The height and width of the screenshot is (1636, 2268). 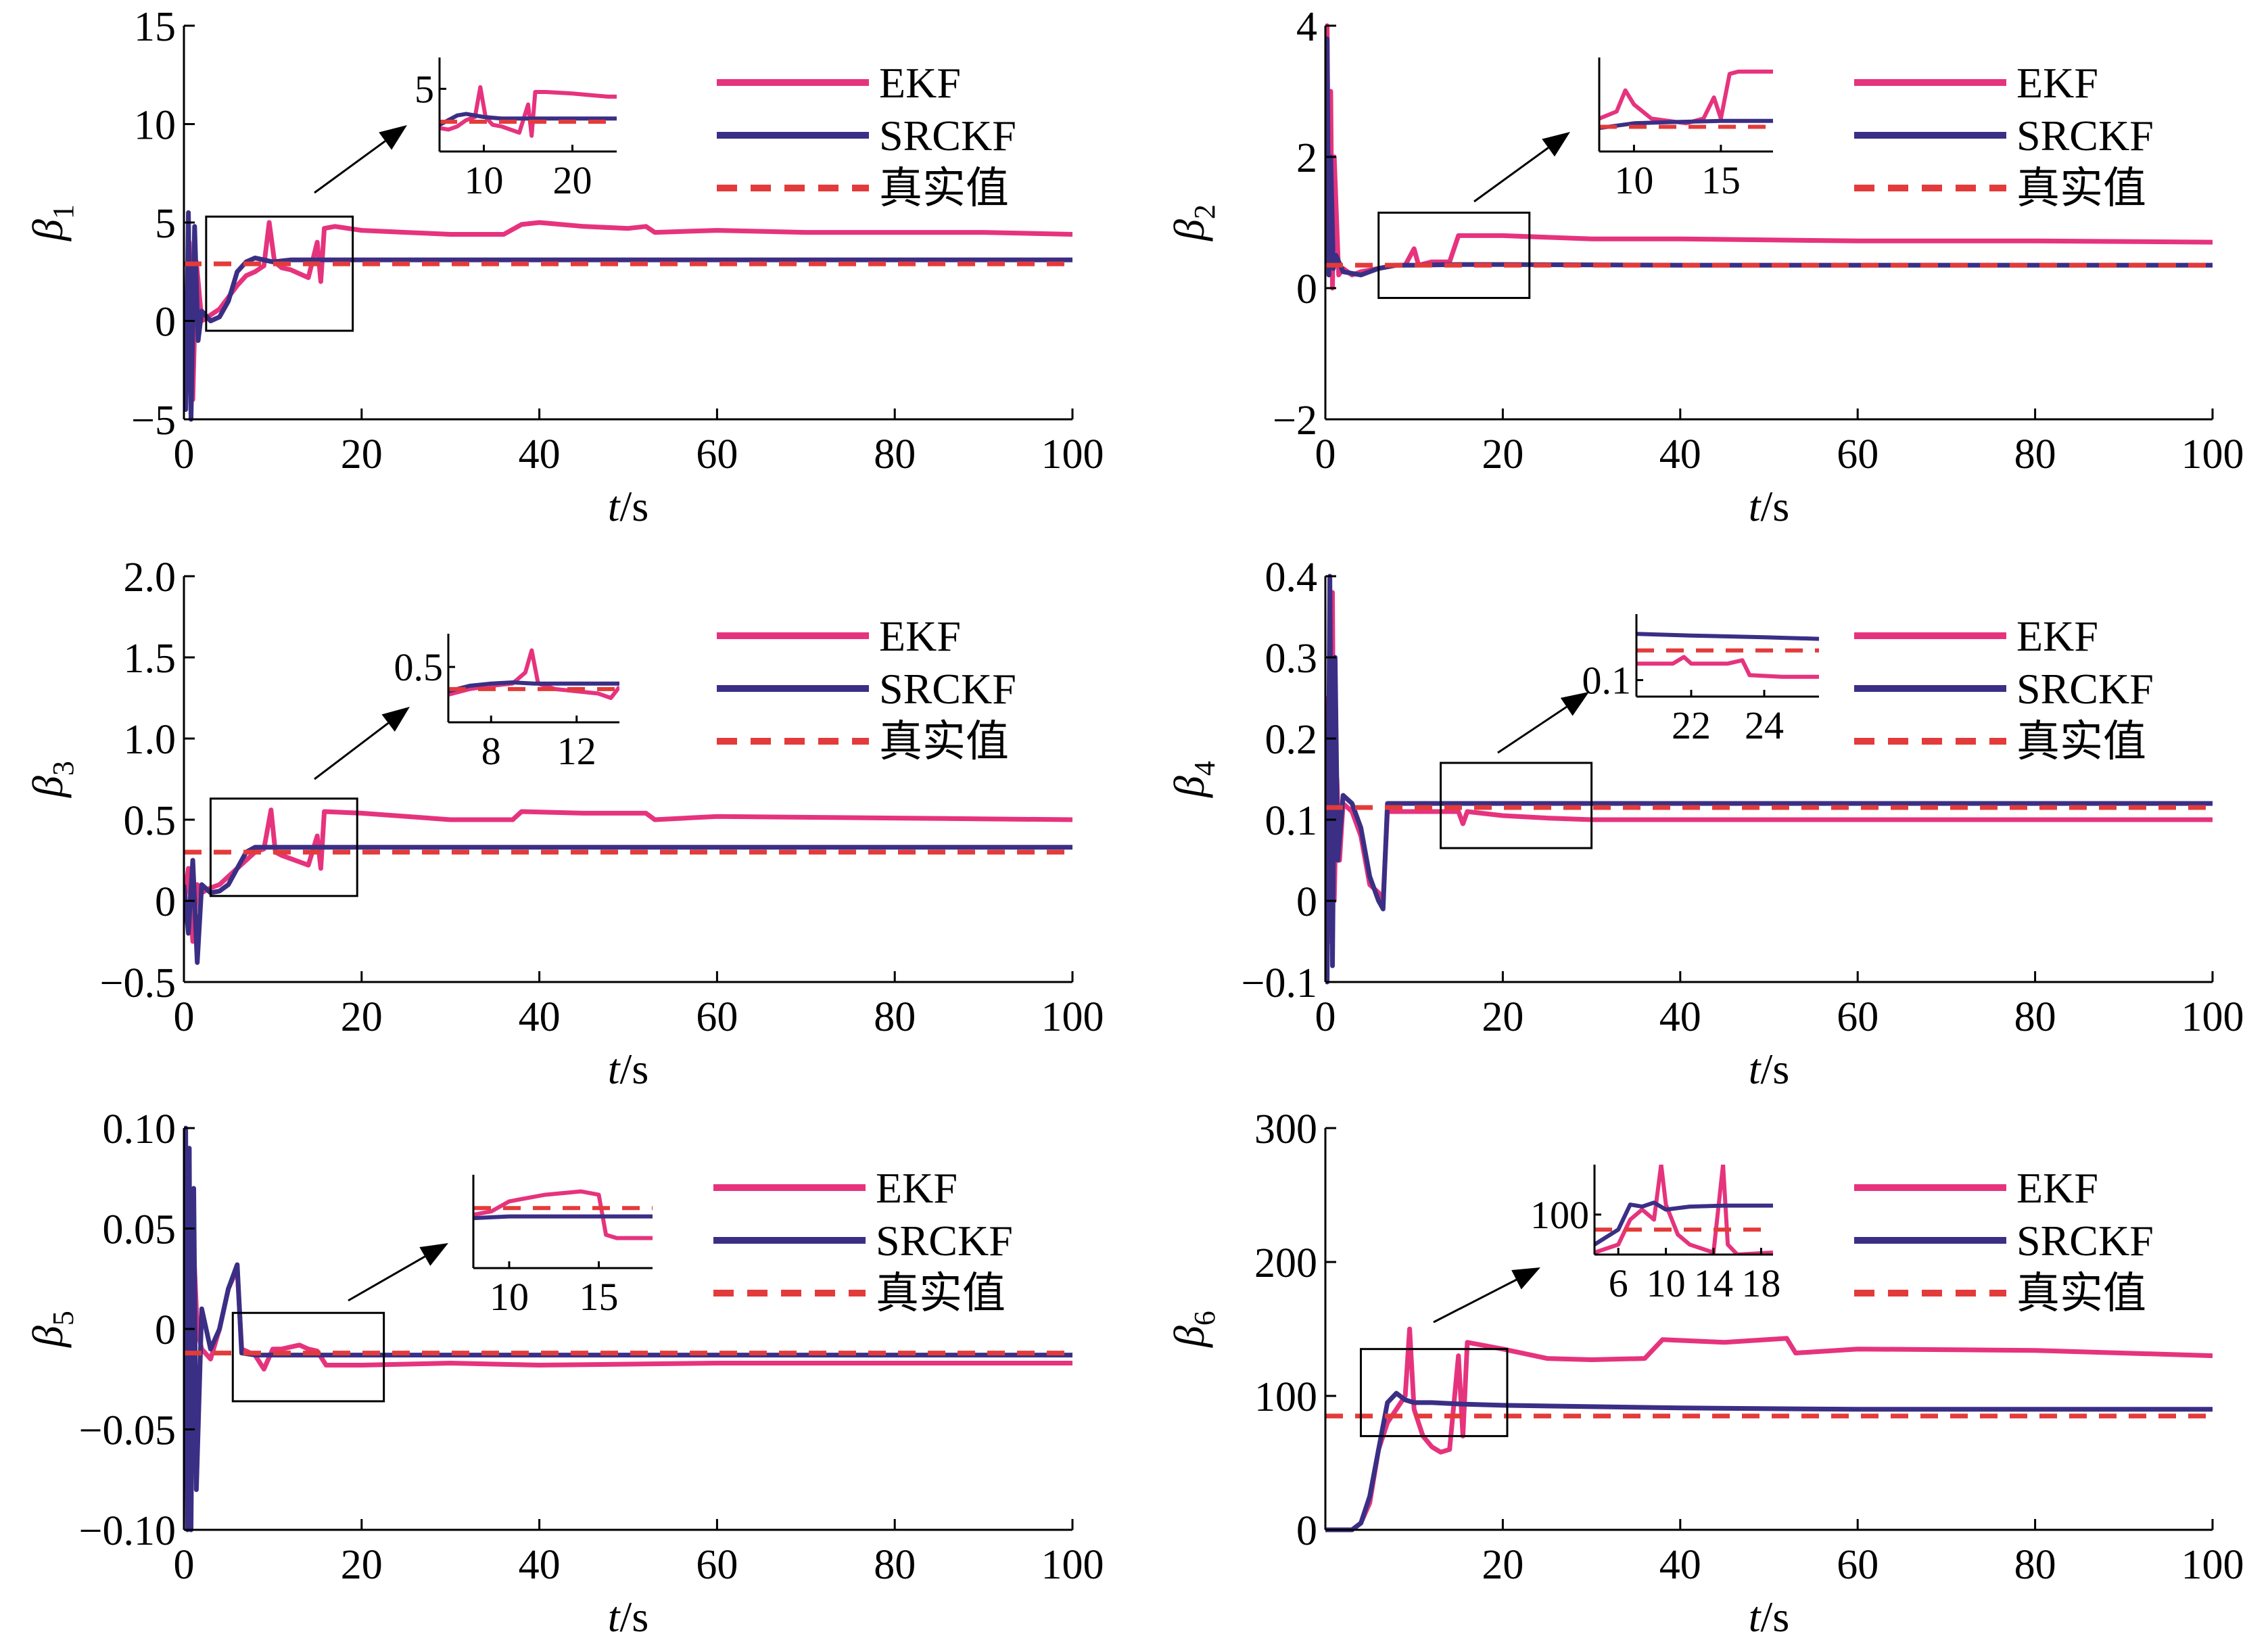 What do you see at coordinates (628, 1359) in the screenshot?
I see `main-series-ekf` at bounding box center [628, 1359].